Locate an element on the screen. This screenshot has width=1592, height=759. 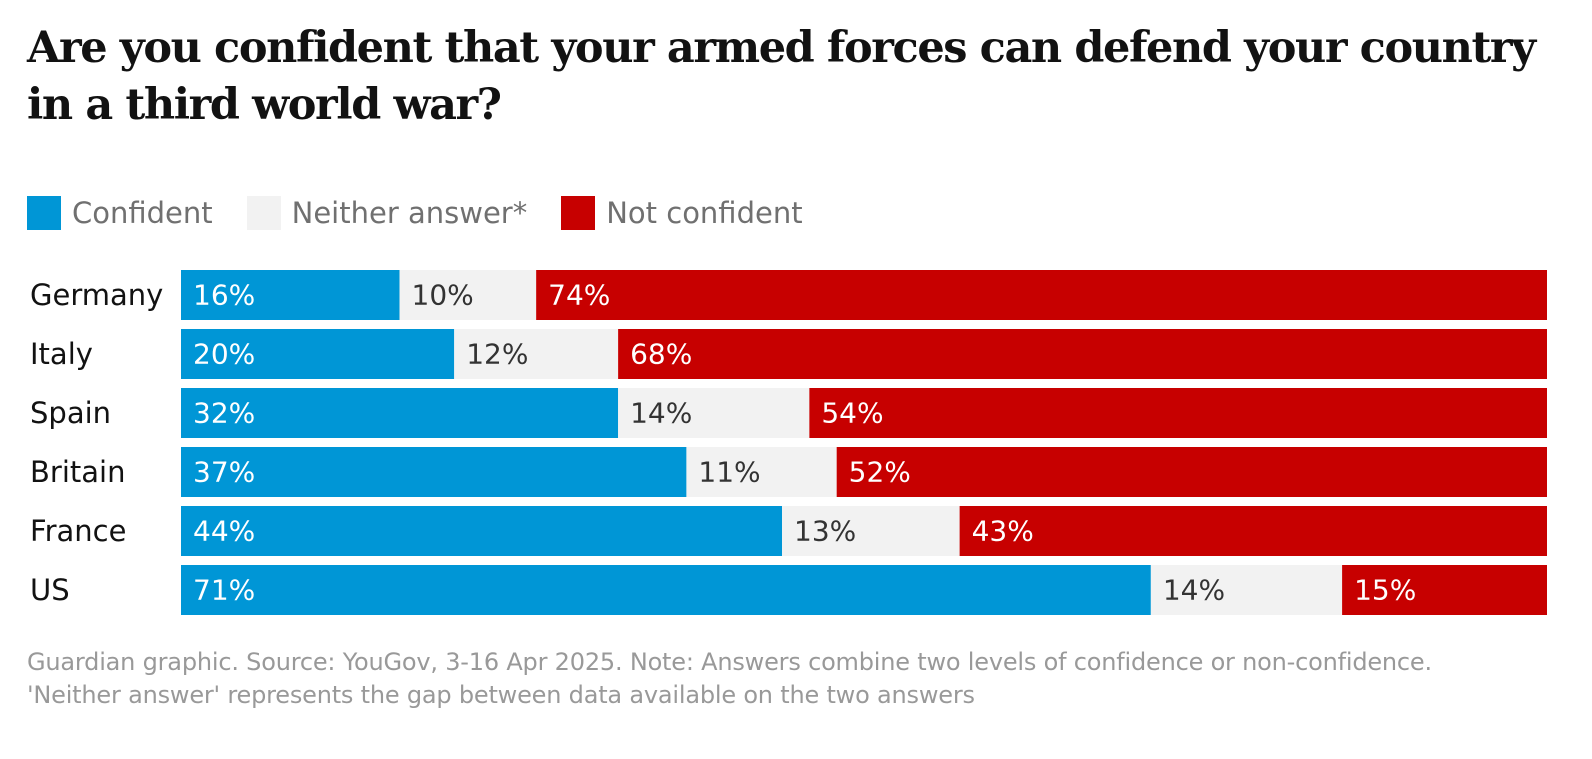
bar-us-neither-answer is located at coordinates (1246, 590).